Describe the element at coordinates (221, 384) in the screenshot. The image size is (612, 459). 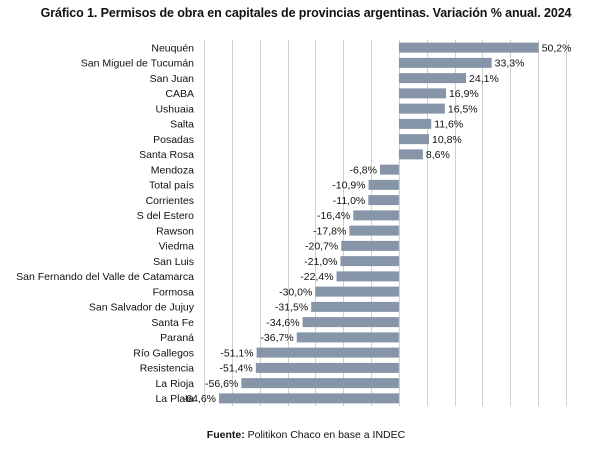
I see `data-label: -56,6%` at that location.